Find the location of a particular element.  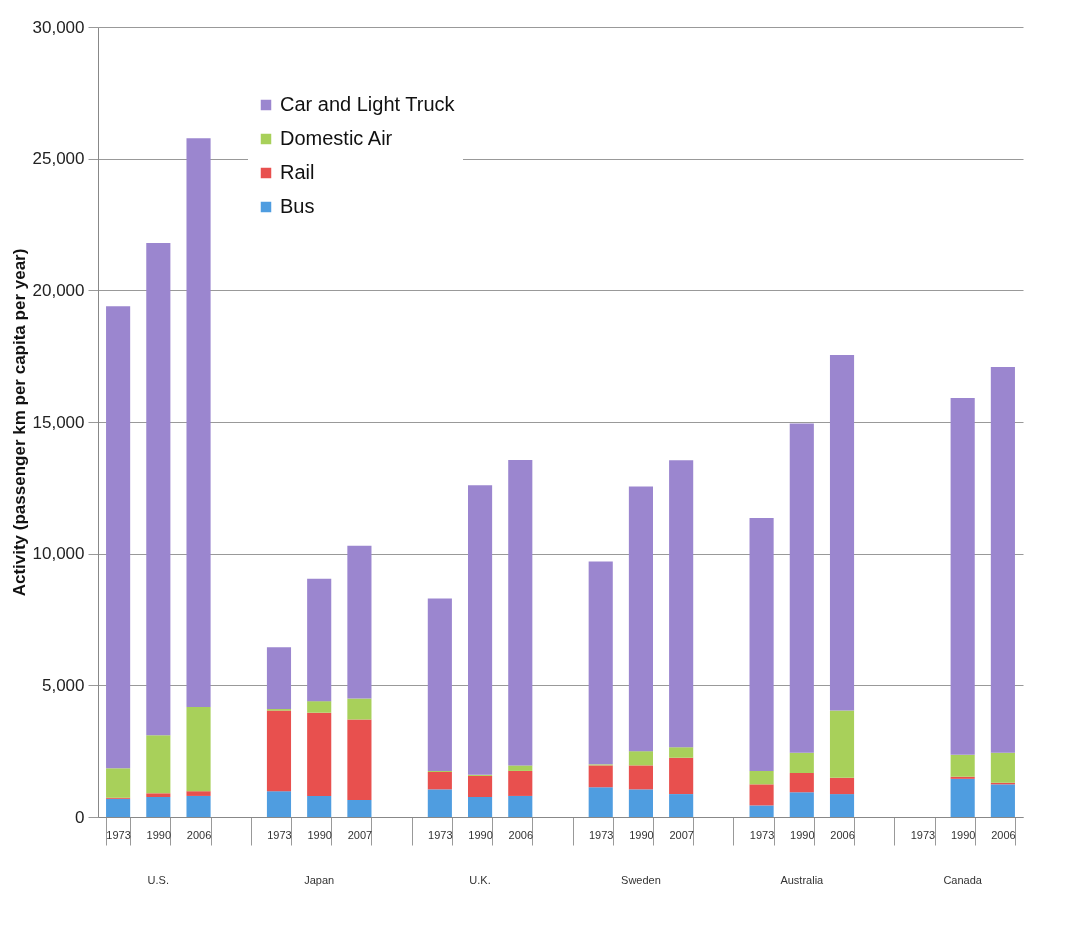

legend-label: Domestic Air is located at coordinates (336, 138).